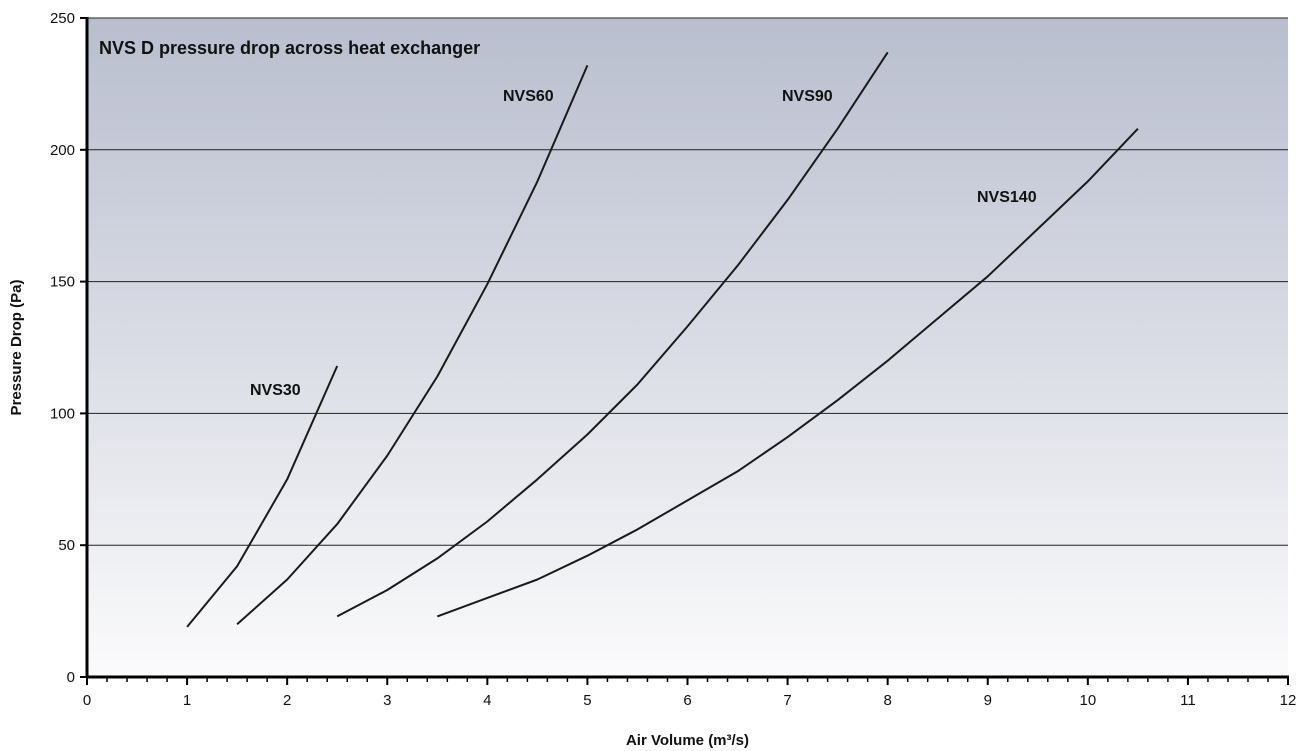 This screenshot has width=1312, height=751. Describe the element at coordinates (262, 496) in the screenshot. I see `series-line-nvs30` at that location.